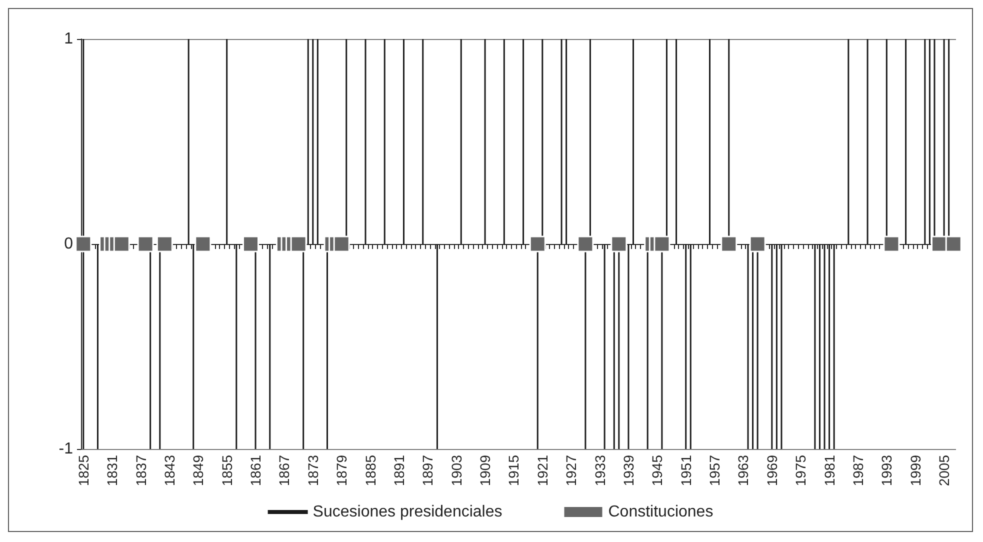  Describe the element at coordinates (456, 470) in the screenshot. I see `x-tick-label: 1903` at that location.